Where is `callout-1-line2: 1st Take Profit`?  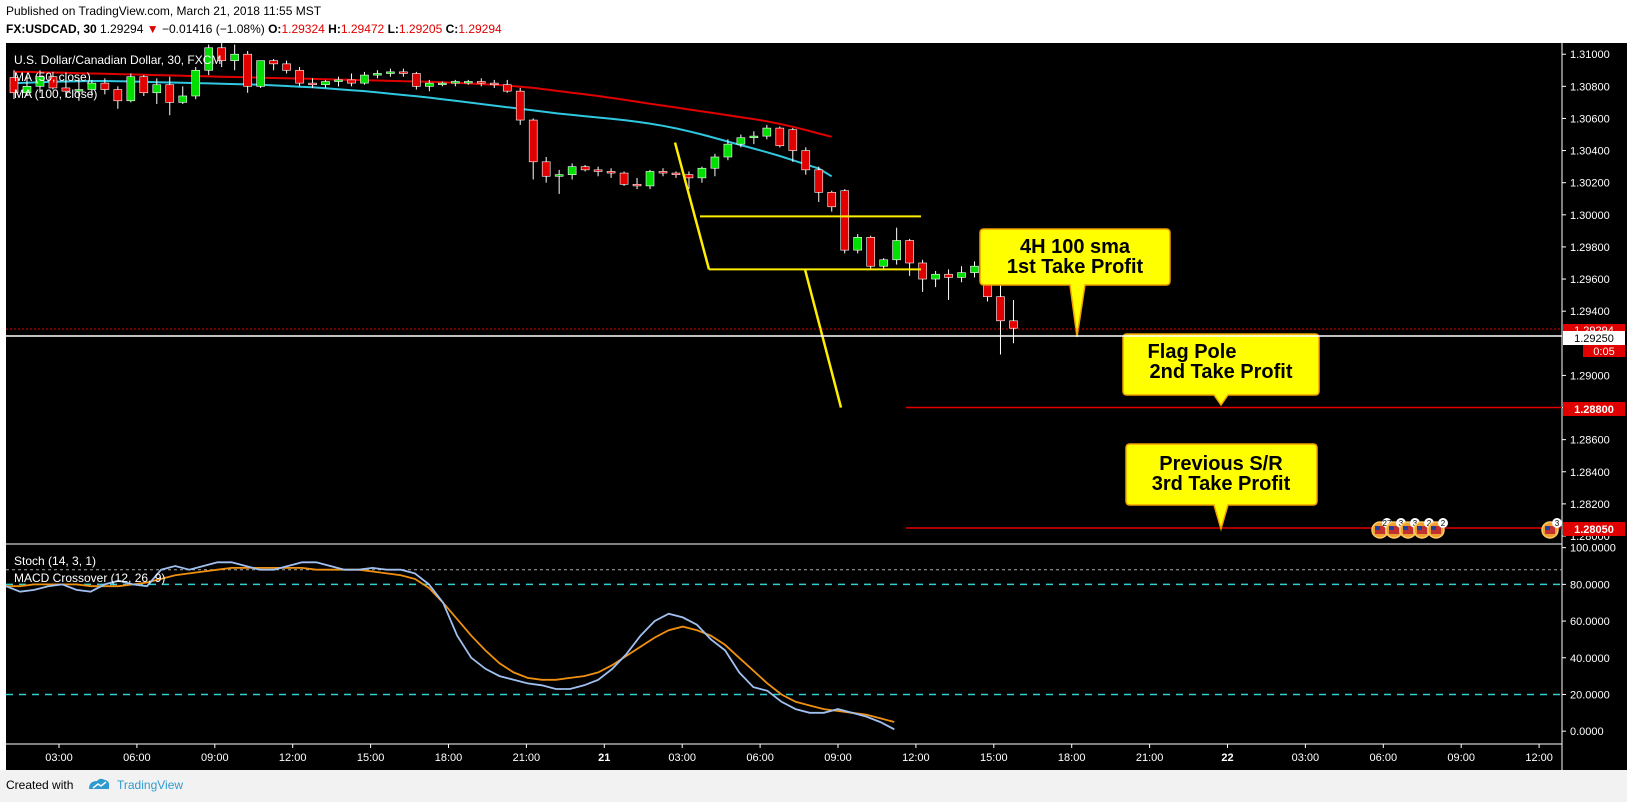 callout-1-line2: 1st Take Profit is located at coordinates (1075, 267).